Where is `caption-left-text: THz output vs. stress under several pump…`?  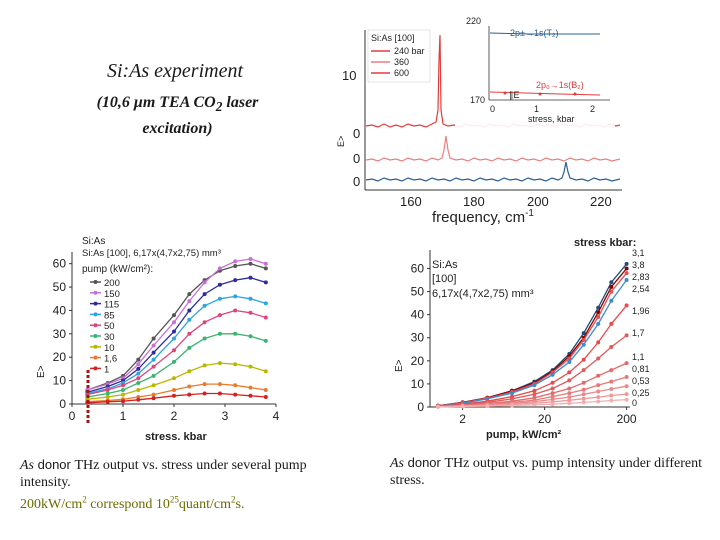
caption-left-text: THz output vs. stress under several pump… is located at coordinates (163, 474).